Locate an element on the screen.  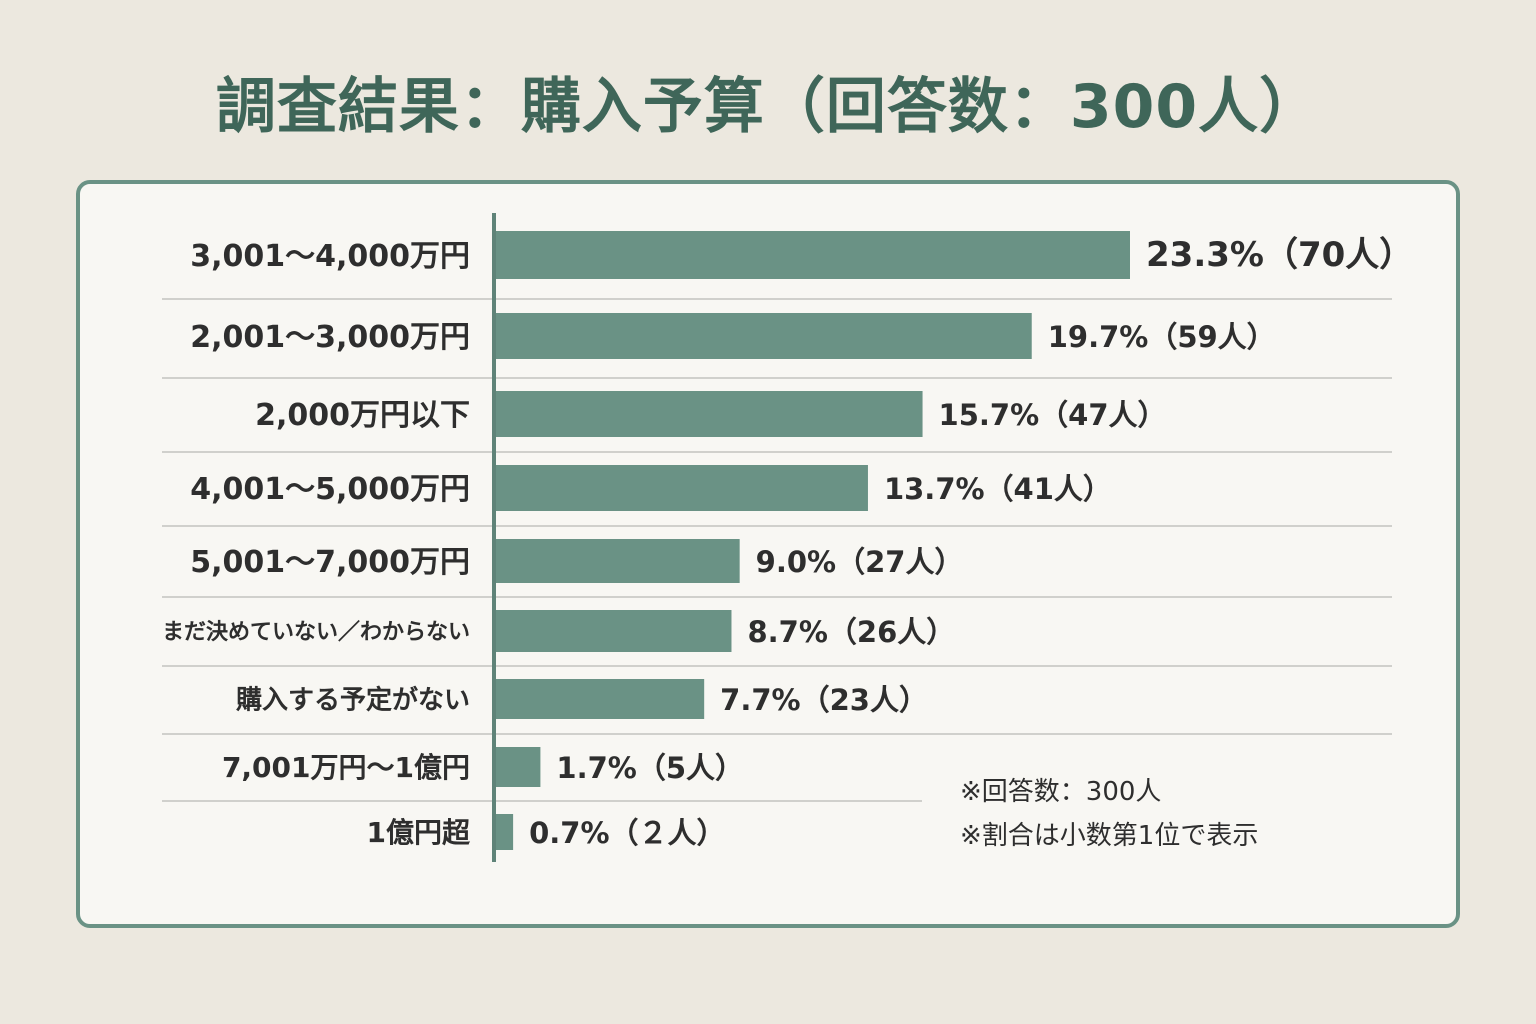
category-label: 4,001～5,000万円 is located at coordinates (330, 489).